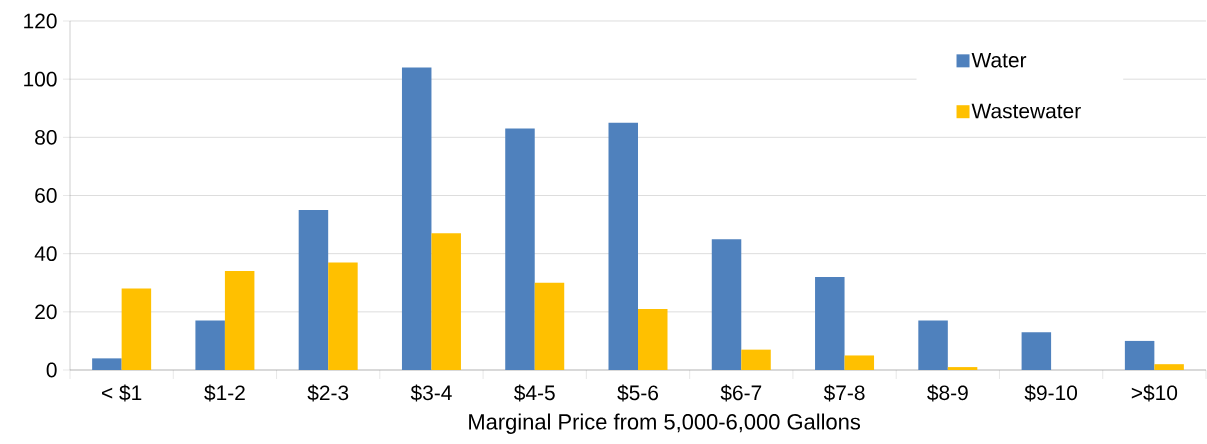  What do you see at coordinates (1154, 393) in the screenshot?
I see `x-tick-label: >$10` at bounding box center [1154, 393].